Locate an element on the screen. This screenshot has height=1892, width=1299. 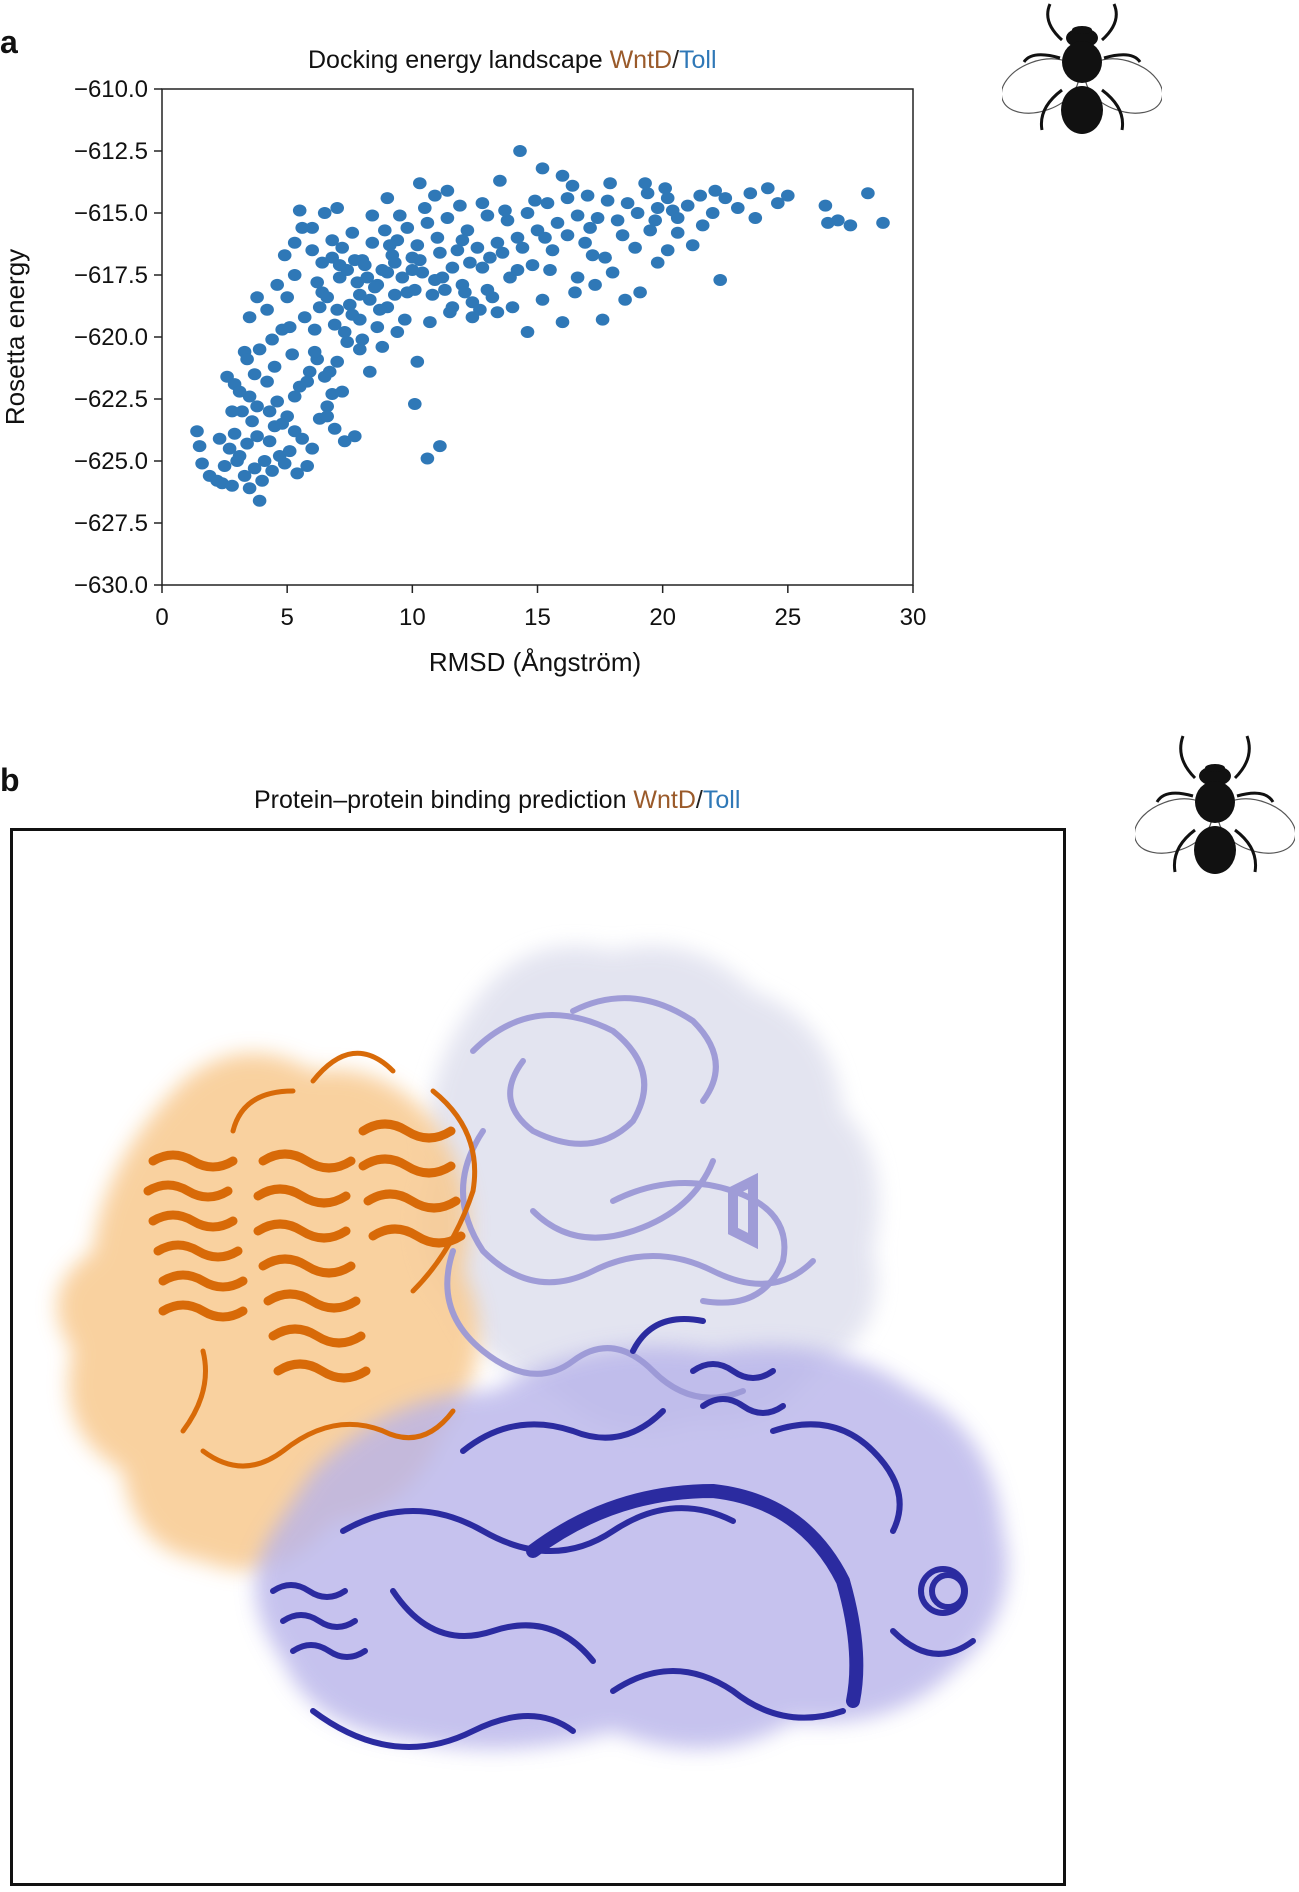
x-tick-label: 10 is located at coordinates (412, 617).